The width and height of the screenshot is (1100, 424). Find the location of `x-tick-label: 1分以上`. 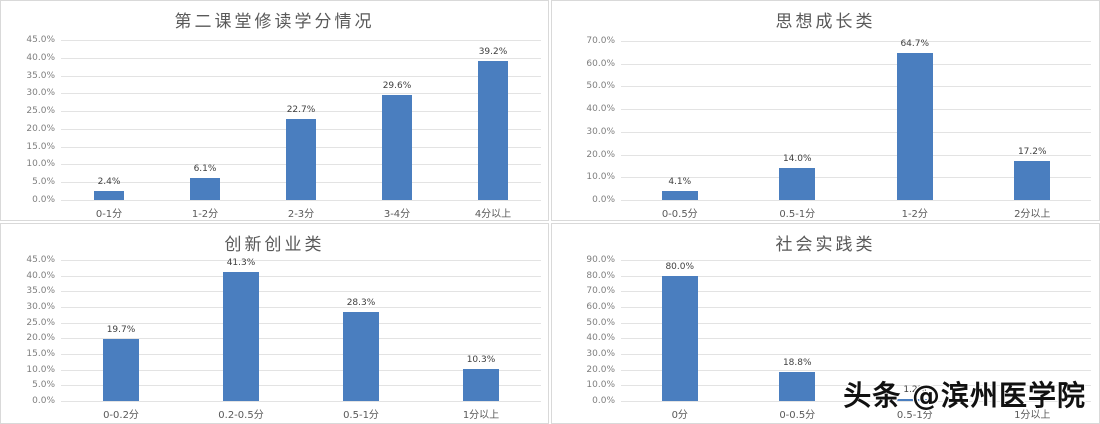

x-tick-label: 1分以上 is located at coordinates (481, 415).